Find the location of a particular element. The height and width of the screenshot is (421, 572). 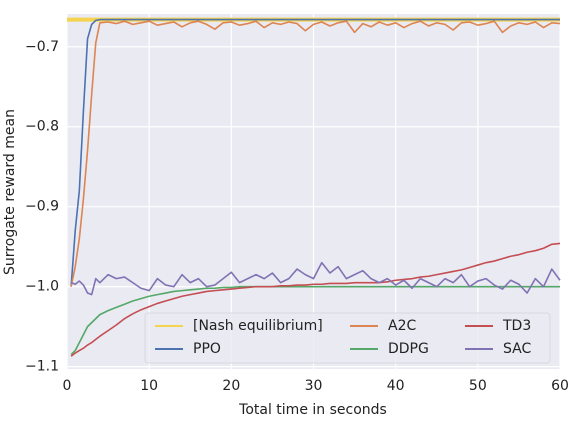

x-tick-label: 50 is located at coordinates (478, 386).